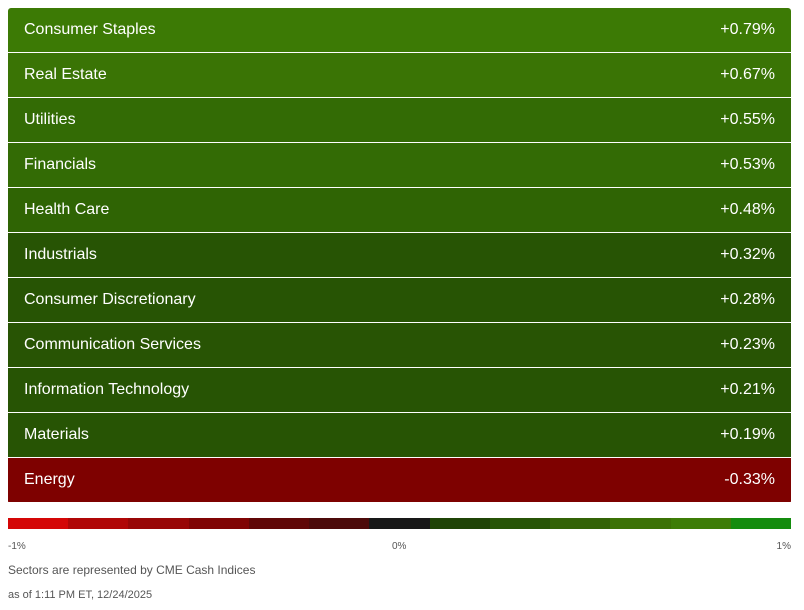  I want to click on sector-row: Communication Services +0.23%, so click(399, 345).